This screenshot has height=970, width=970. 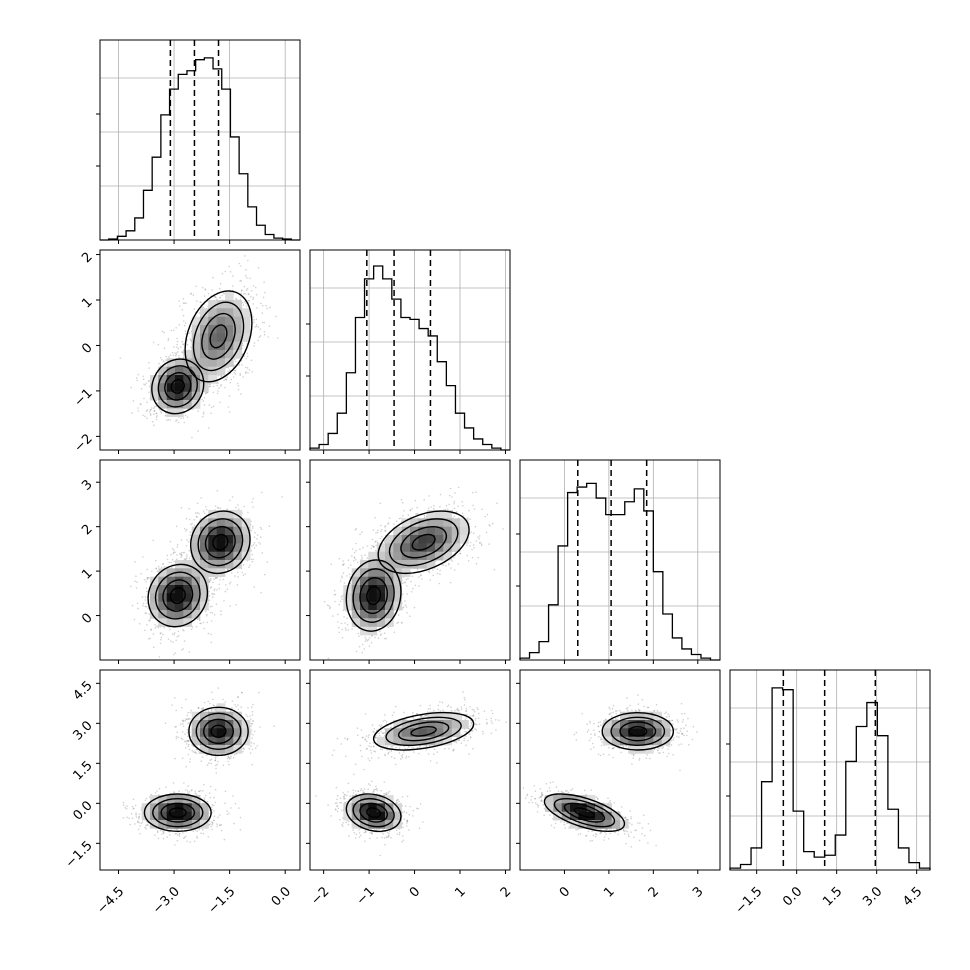 I want to click on x-tick-label-x2: 1, so click(x=609, y=892).